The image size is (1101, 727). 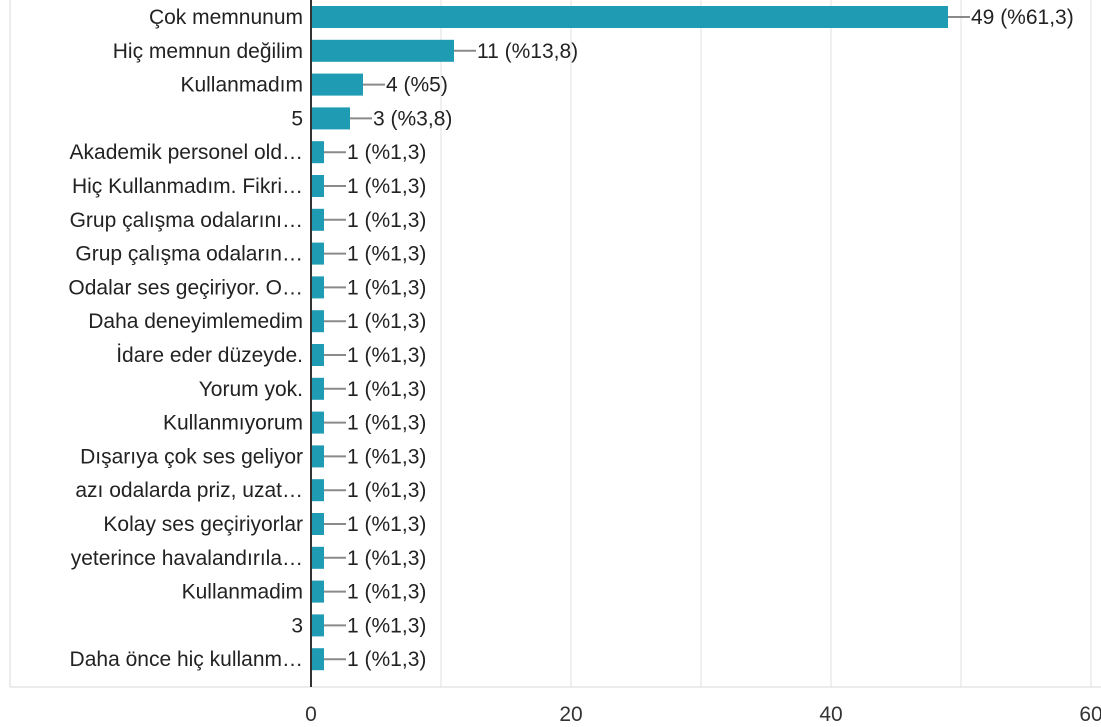 I want to click on x-tick-label: 40, so click(x=830, y=714).